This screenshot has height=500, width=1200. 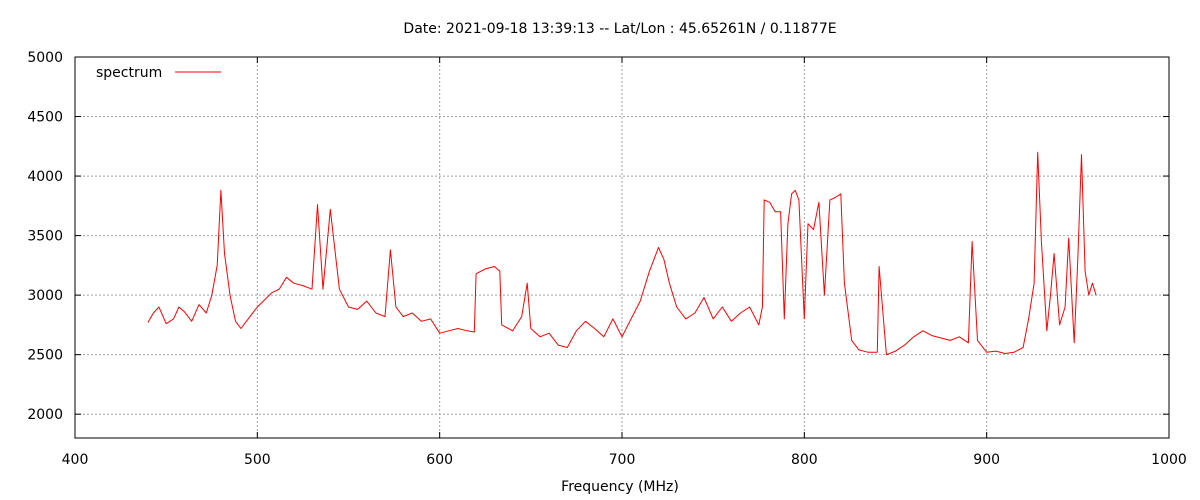 I want to click on y-tick-label: 4000, so click(x=45, y=177).